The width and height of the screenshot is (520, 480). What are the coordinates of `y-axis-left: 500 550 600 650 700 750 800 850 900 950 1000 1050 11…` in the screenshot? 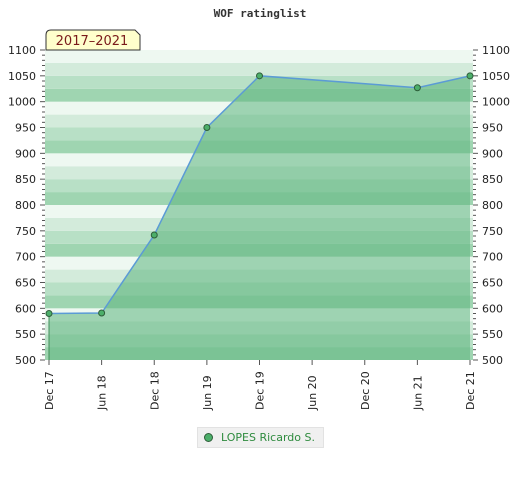 It's located at (22, 205).